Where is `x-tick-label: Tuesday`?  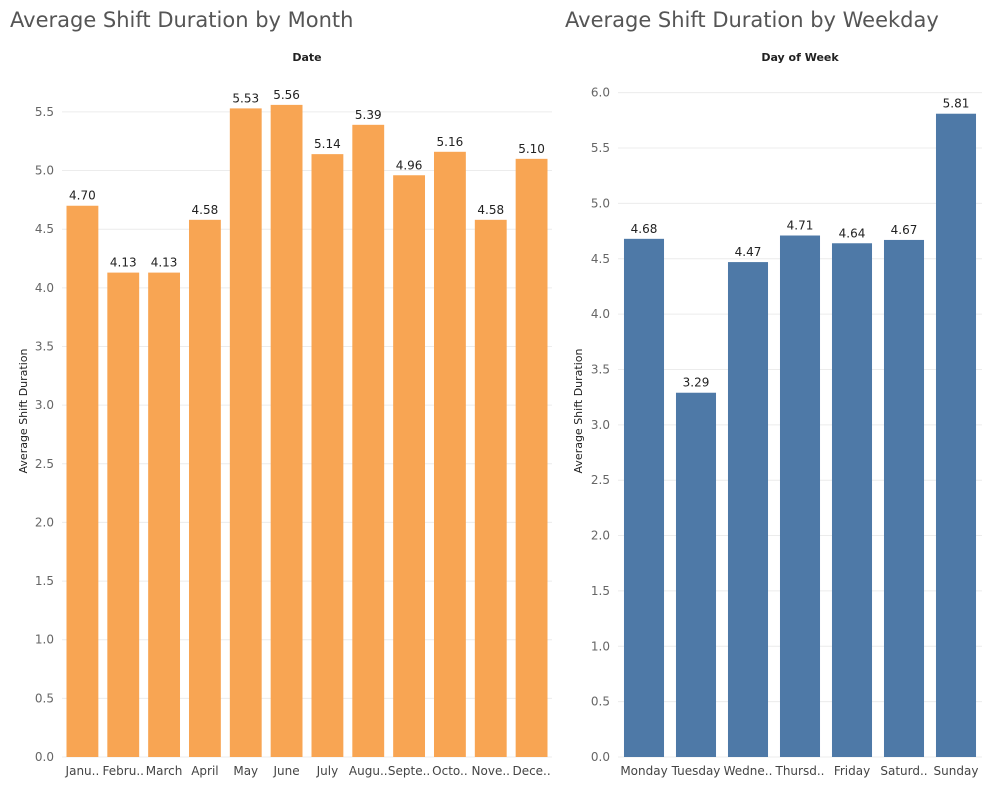 x-tick-label: Tuesday is located at coordinates (696, 771).